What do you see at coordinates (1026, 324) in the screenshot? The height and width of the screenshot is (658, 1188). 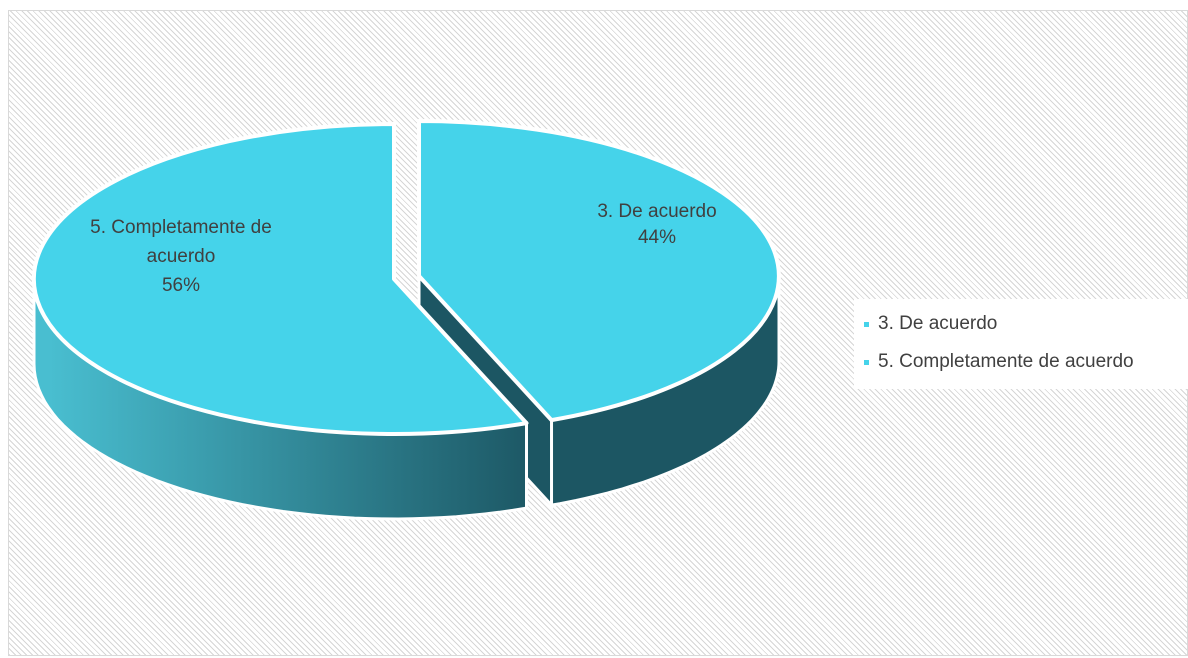 I see `legend-item: 3. De acuerdo` at bounding box center [1026, 324].